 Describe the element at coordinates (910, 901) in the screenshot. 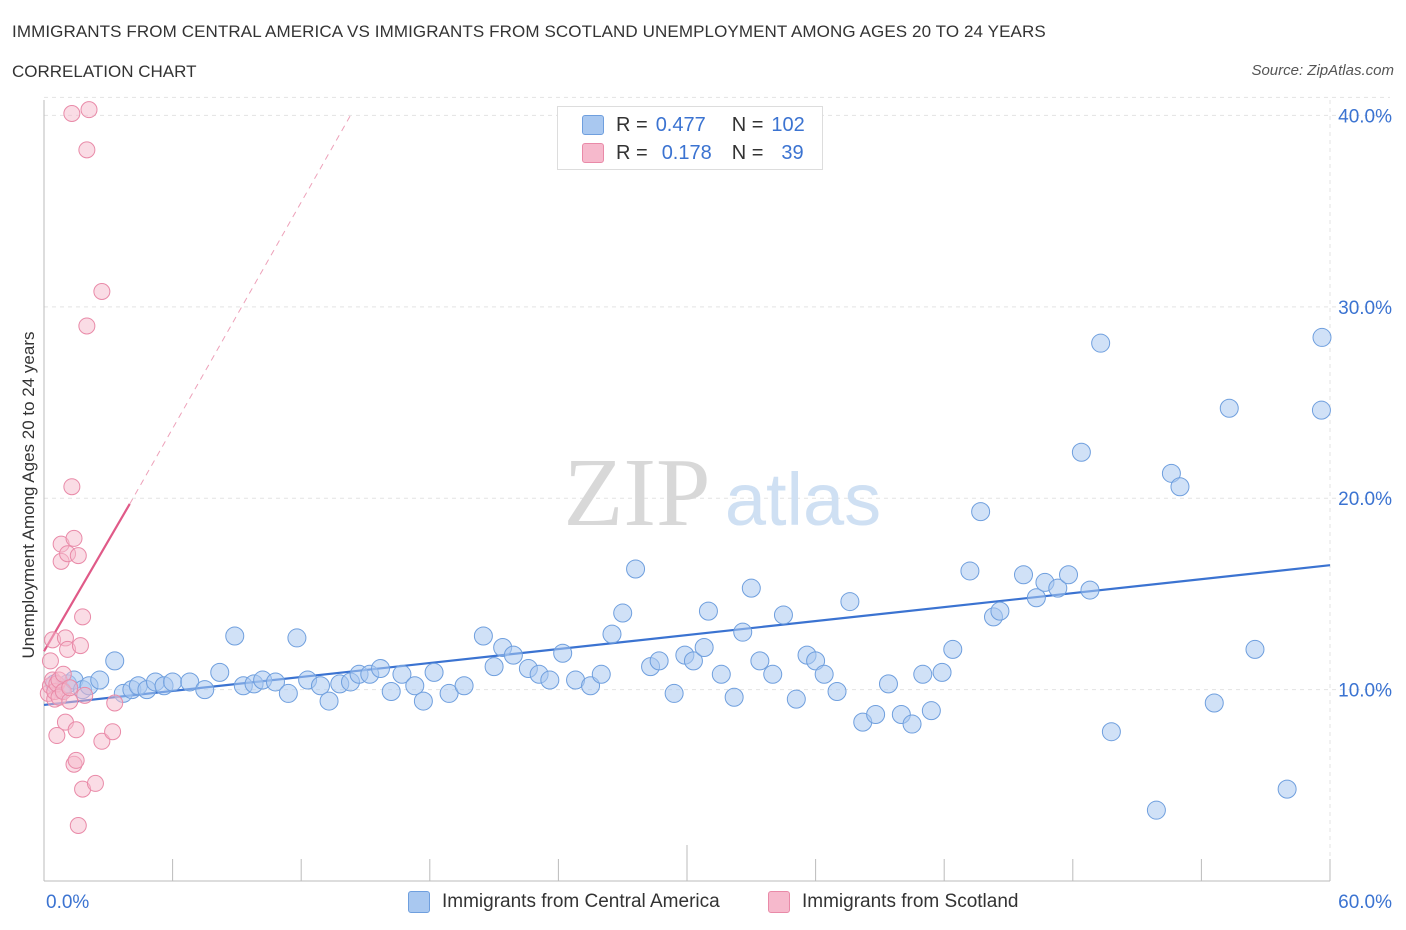

I see `legend-label-scotland: Immigrants from Scotland` at that location.